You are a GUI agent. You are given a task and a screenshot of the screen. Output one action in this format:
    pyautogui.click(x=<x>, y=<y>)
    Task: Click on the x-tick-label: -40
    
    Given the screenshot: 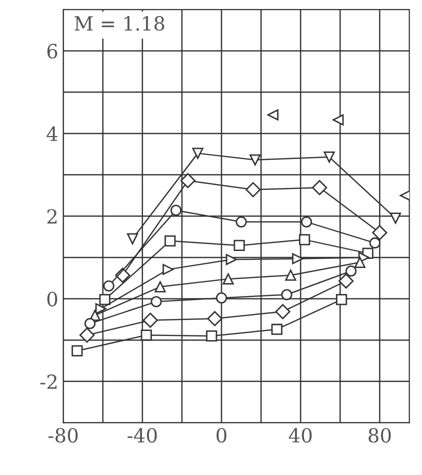 What is the action you would take?
    pyautogui.click(x=142, y=435)
    